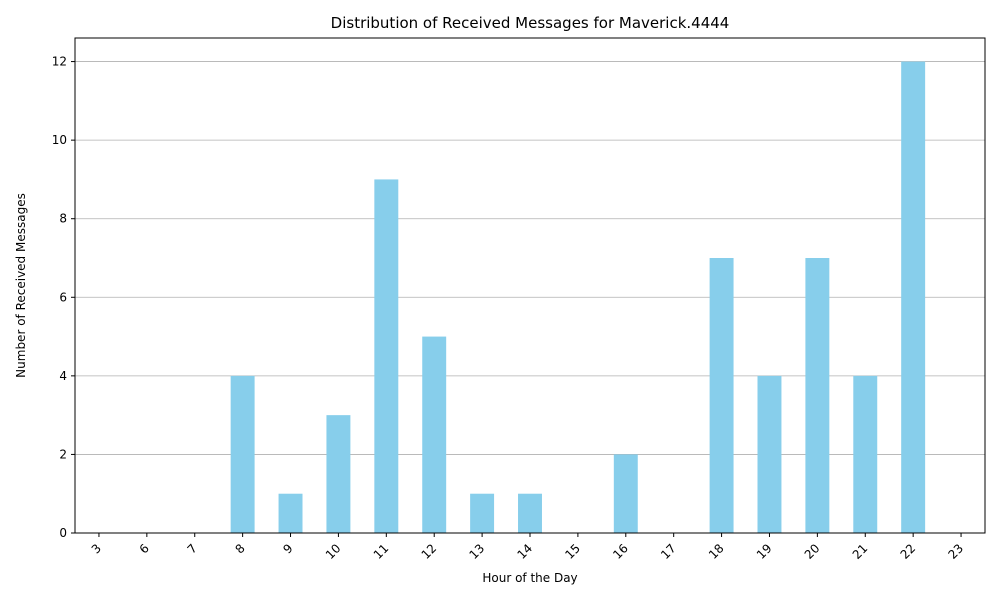 The height and width of the screenshot is (600, 1000). Describe the element at coordinates (59, 140) in the screenshot. I see `y-tick-label: 10` at that location.